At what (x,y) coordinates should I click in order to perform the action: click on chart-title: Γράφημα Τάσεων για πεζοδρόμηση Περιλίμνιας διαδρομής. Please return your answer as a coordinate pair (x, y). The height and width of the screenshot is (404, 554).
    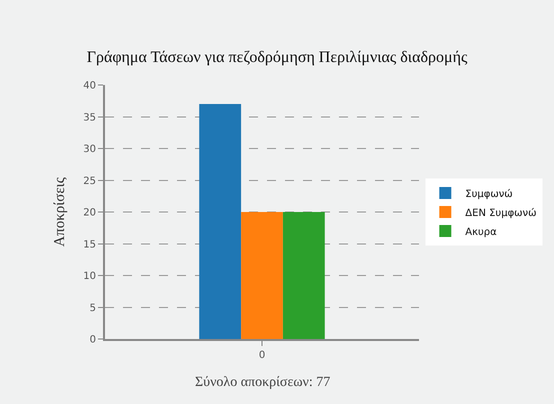
    Looking at the image, I should click on (277, 57).